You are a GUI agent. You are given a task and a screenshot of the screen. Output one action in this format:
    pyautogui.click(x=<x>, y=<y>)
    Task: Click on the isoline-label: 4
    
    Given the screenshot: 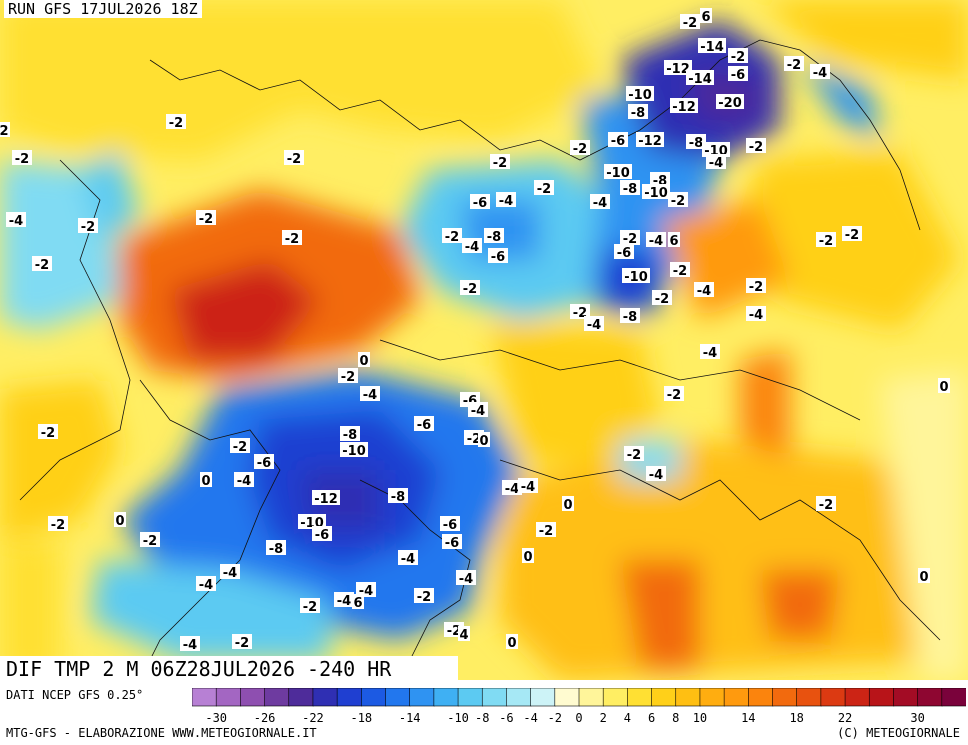 What is the action you would take?
    pyautogui.click(x=463, y=635)
    